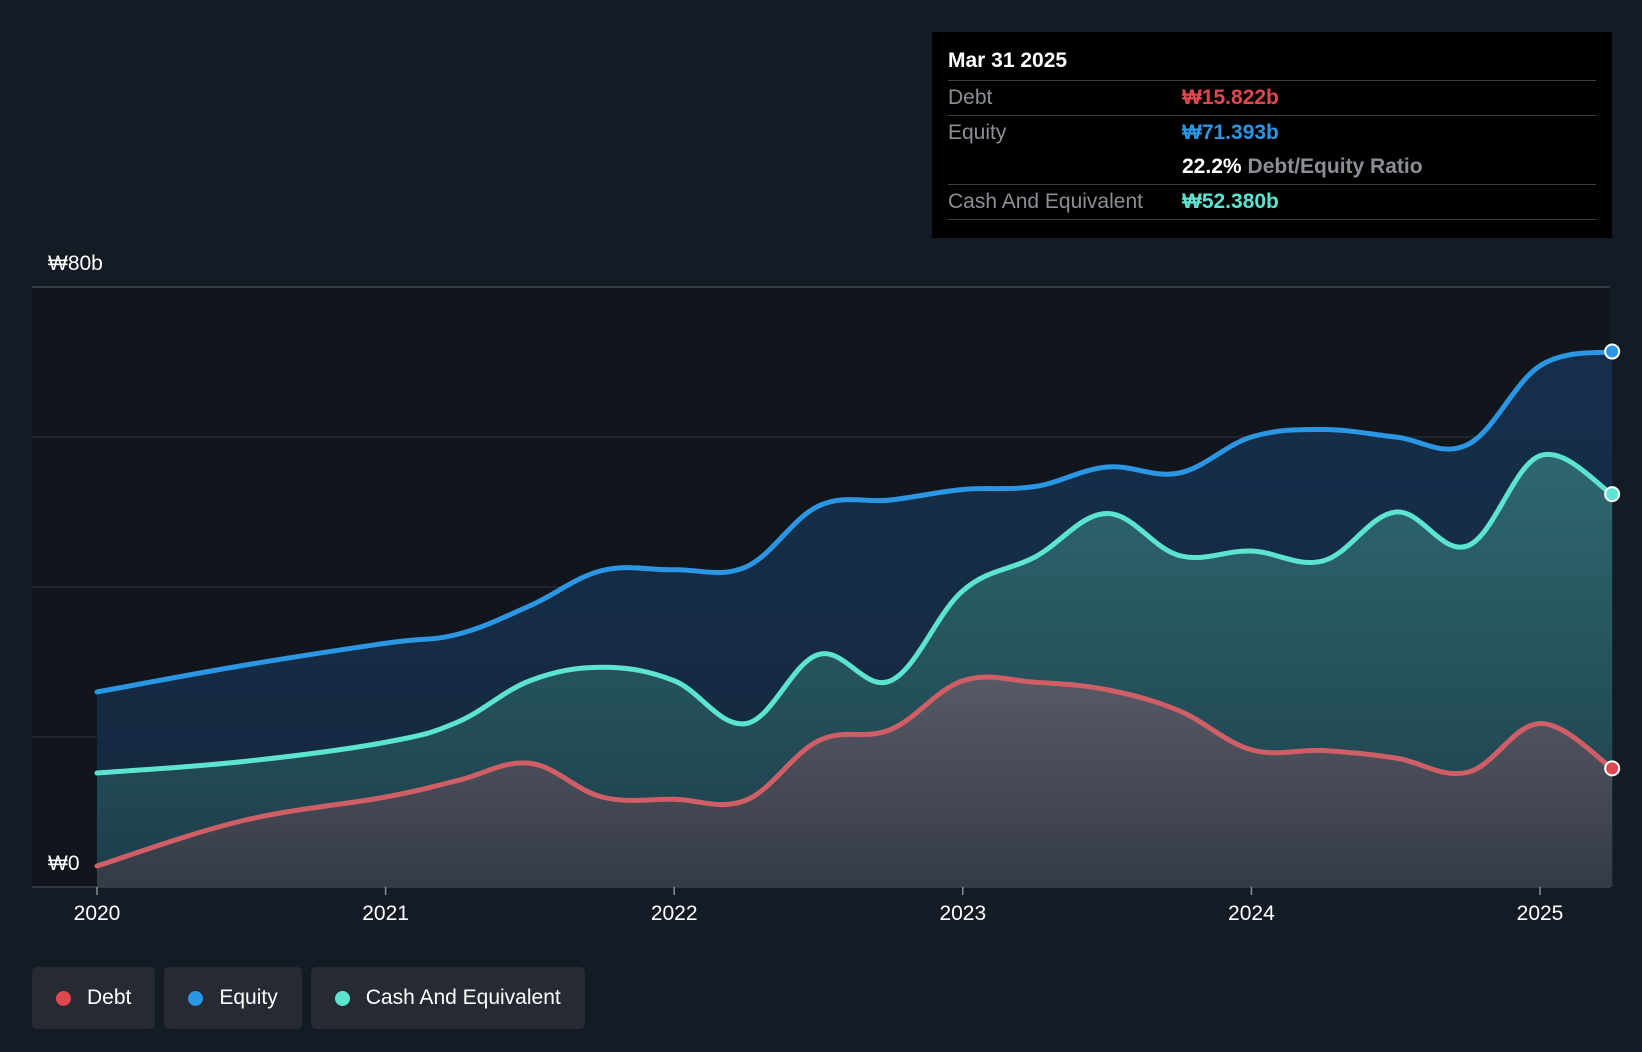 This screenshot has height=1052, width=1642. What do you see at coordinates (962, 913) in the screenshot?
I see `x-tick-label: 2023` at bounding box center [962, 913].